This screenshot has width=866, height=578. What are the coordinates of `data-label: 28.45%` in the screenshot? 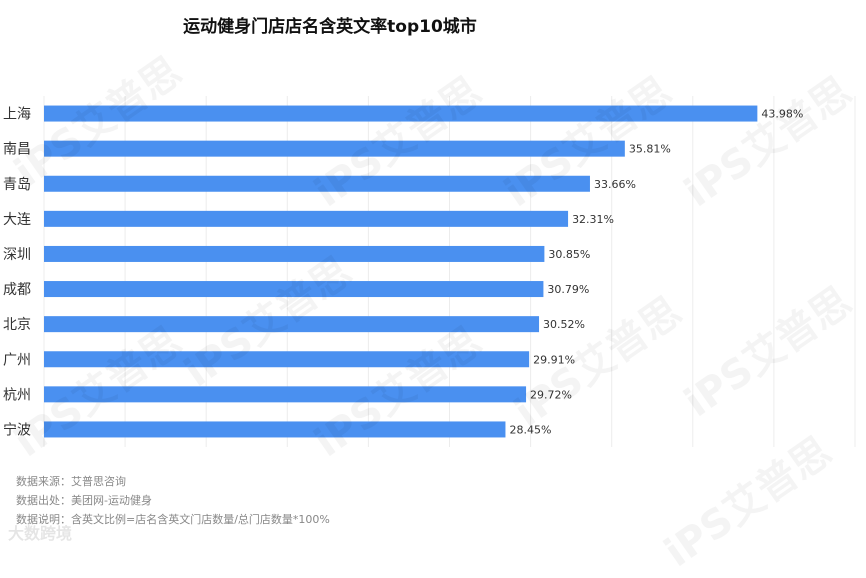 It's located at (530, 429).